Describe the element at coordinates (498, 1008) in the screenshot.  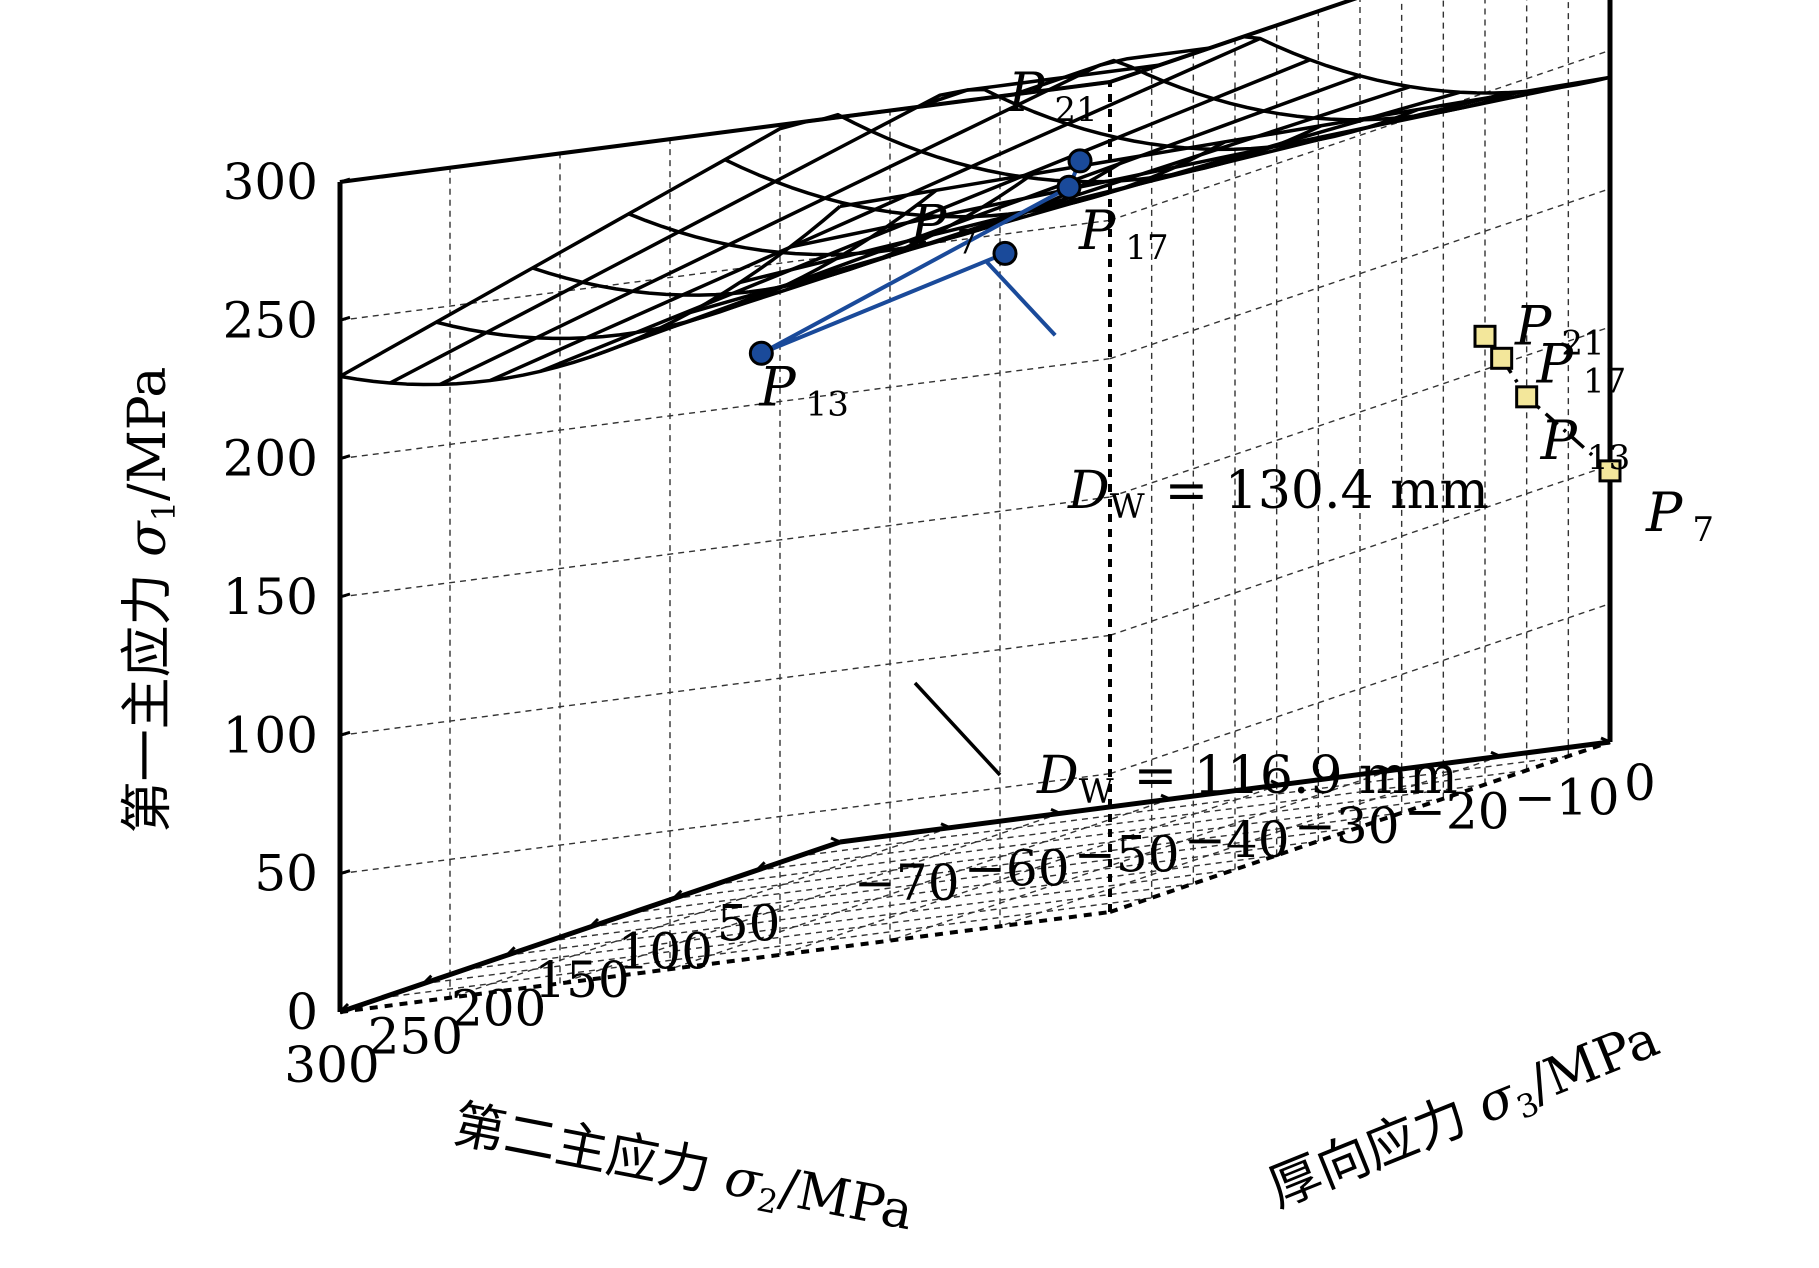
I see `x-tick-label: 200` at that location.